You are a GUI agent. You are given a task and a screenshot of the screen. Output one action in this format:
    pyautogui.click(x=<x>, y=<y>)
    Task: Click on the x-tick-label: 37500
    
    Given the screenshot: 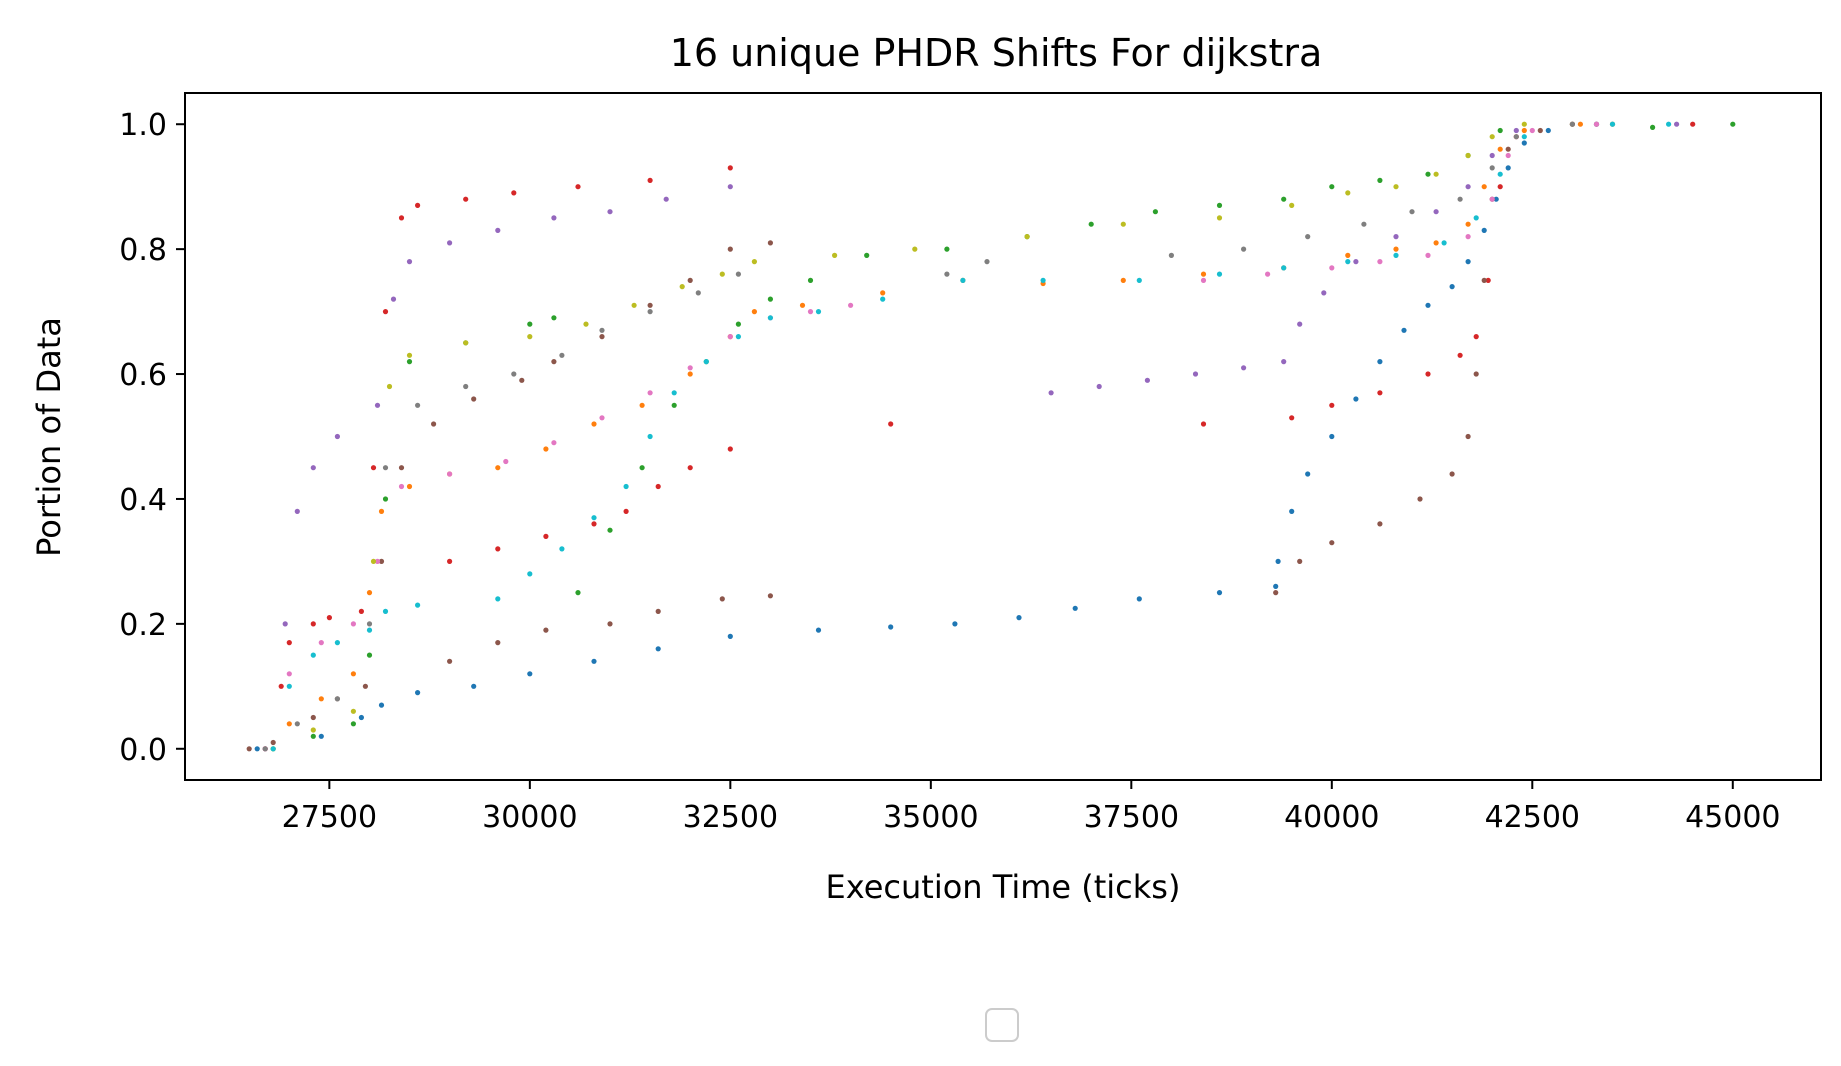 What is the action you would take?
    pyautogui.click(x=1131, y=817)
    